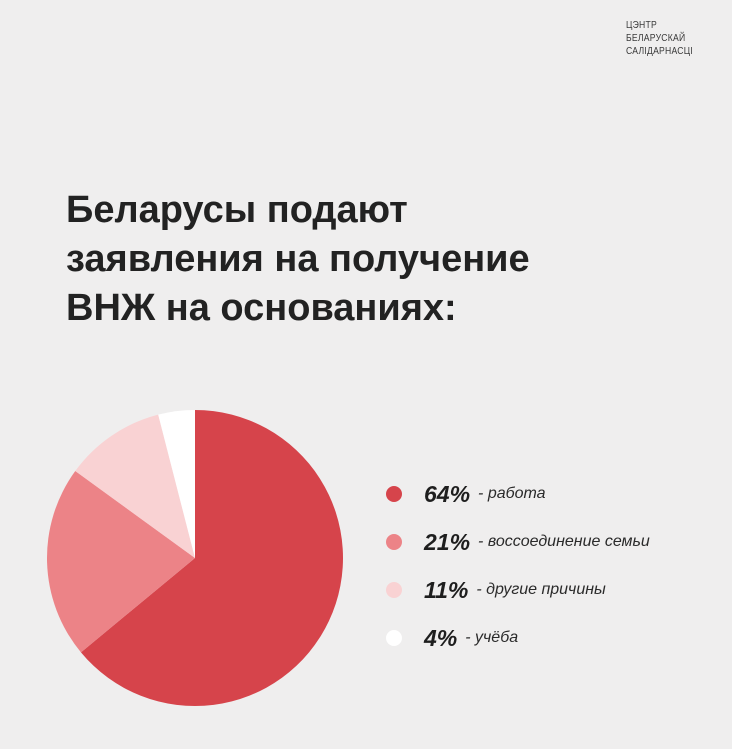 The width and height of the screenshot is (732, 749). Describe the element at coordinates (564, 541) in the screenshot. I see `legend-label: - воссоединение семьи` at that location.